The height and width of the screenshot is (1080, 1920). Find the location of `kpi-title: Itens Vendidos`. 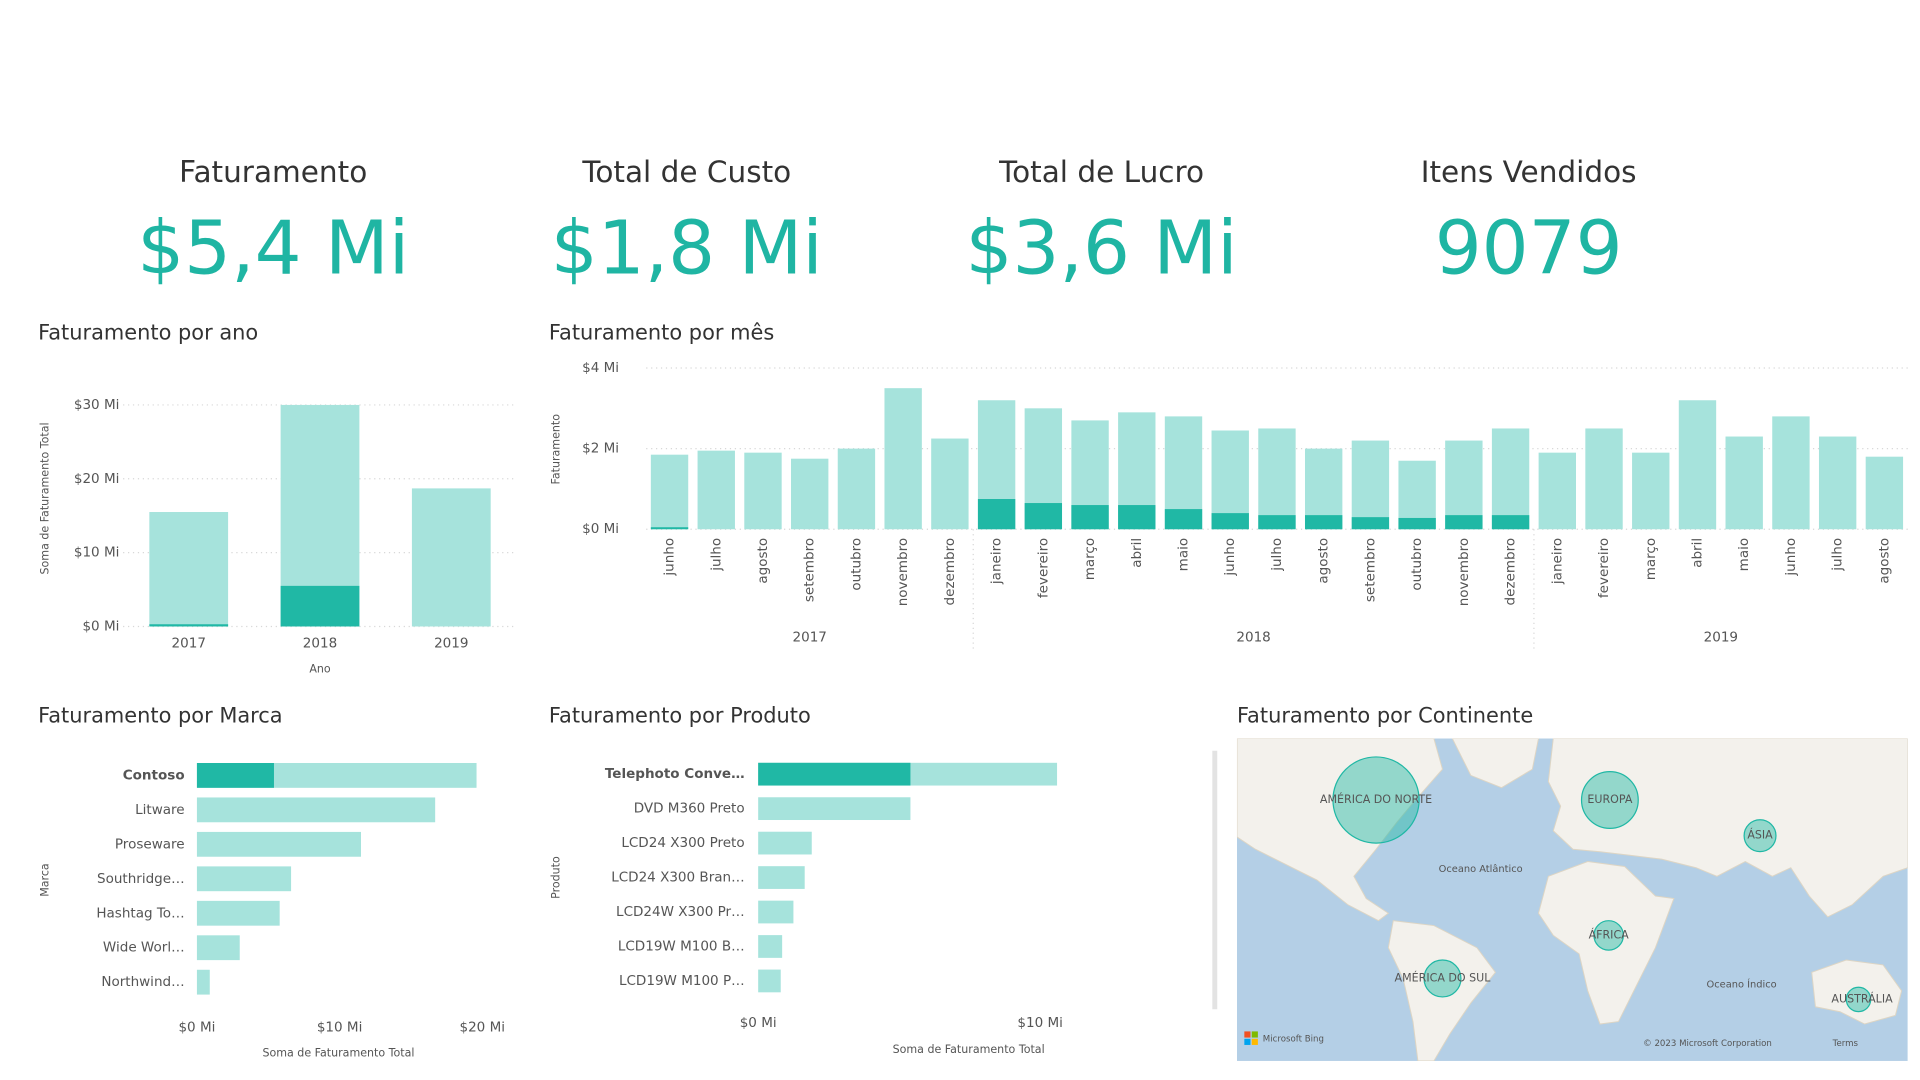

kpi-title: Itens Vendidos is located at coordinates (1529, 172).